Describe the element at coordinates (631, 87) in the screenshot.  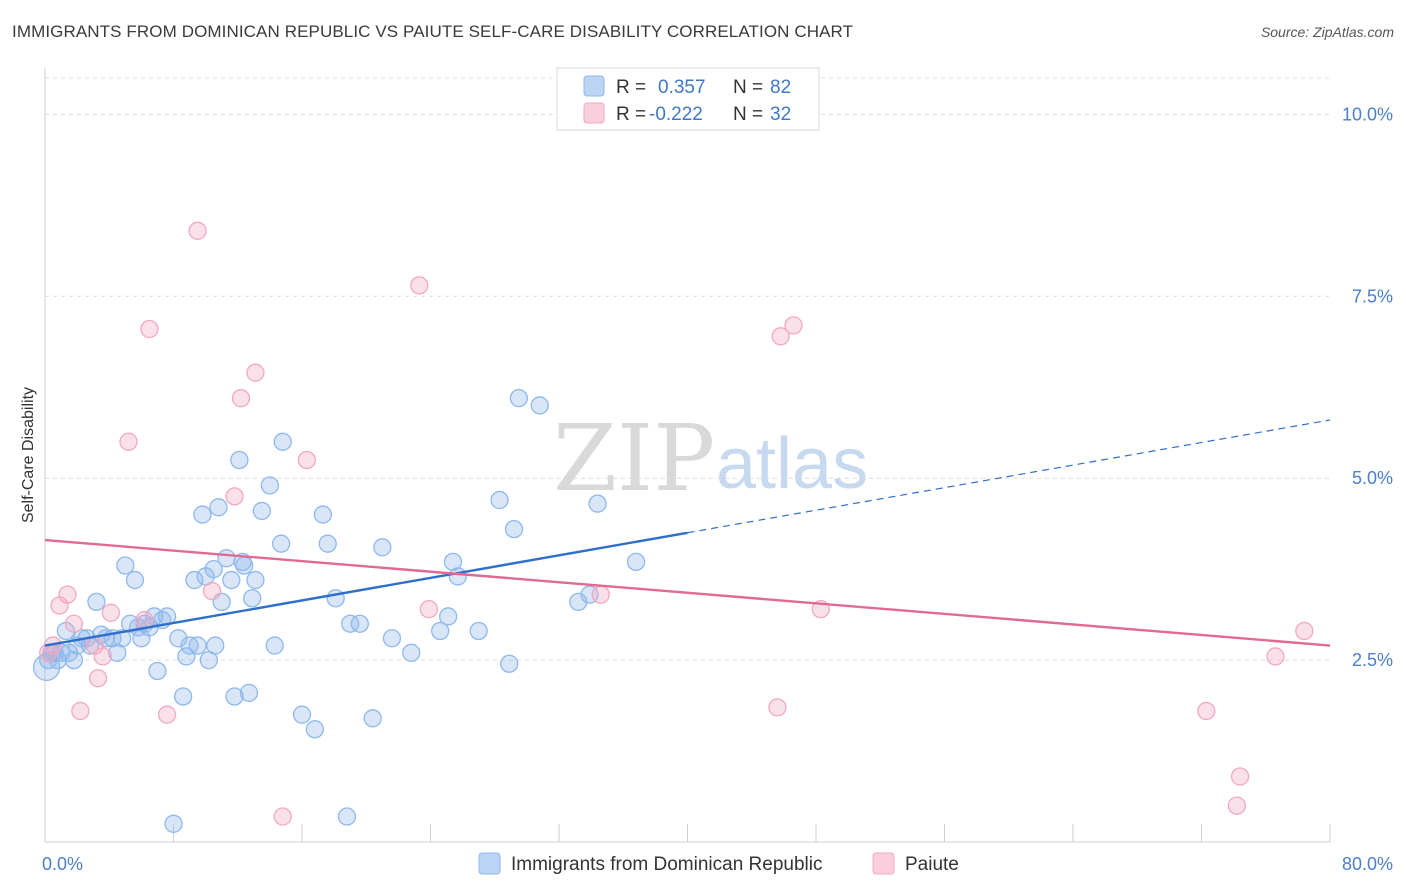
I see `legend-r-label-1: R =` at that location.